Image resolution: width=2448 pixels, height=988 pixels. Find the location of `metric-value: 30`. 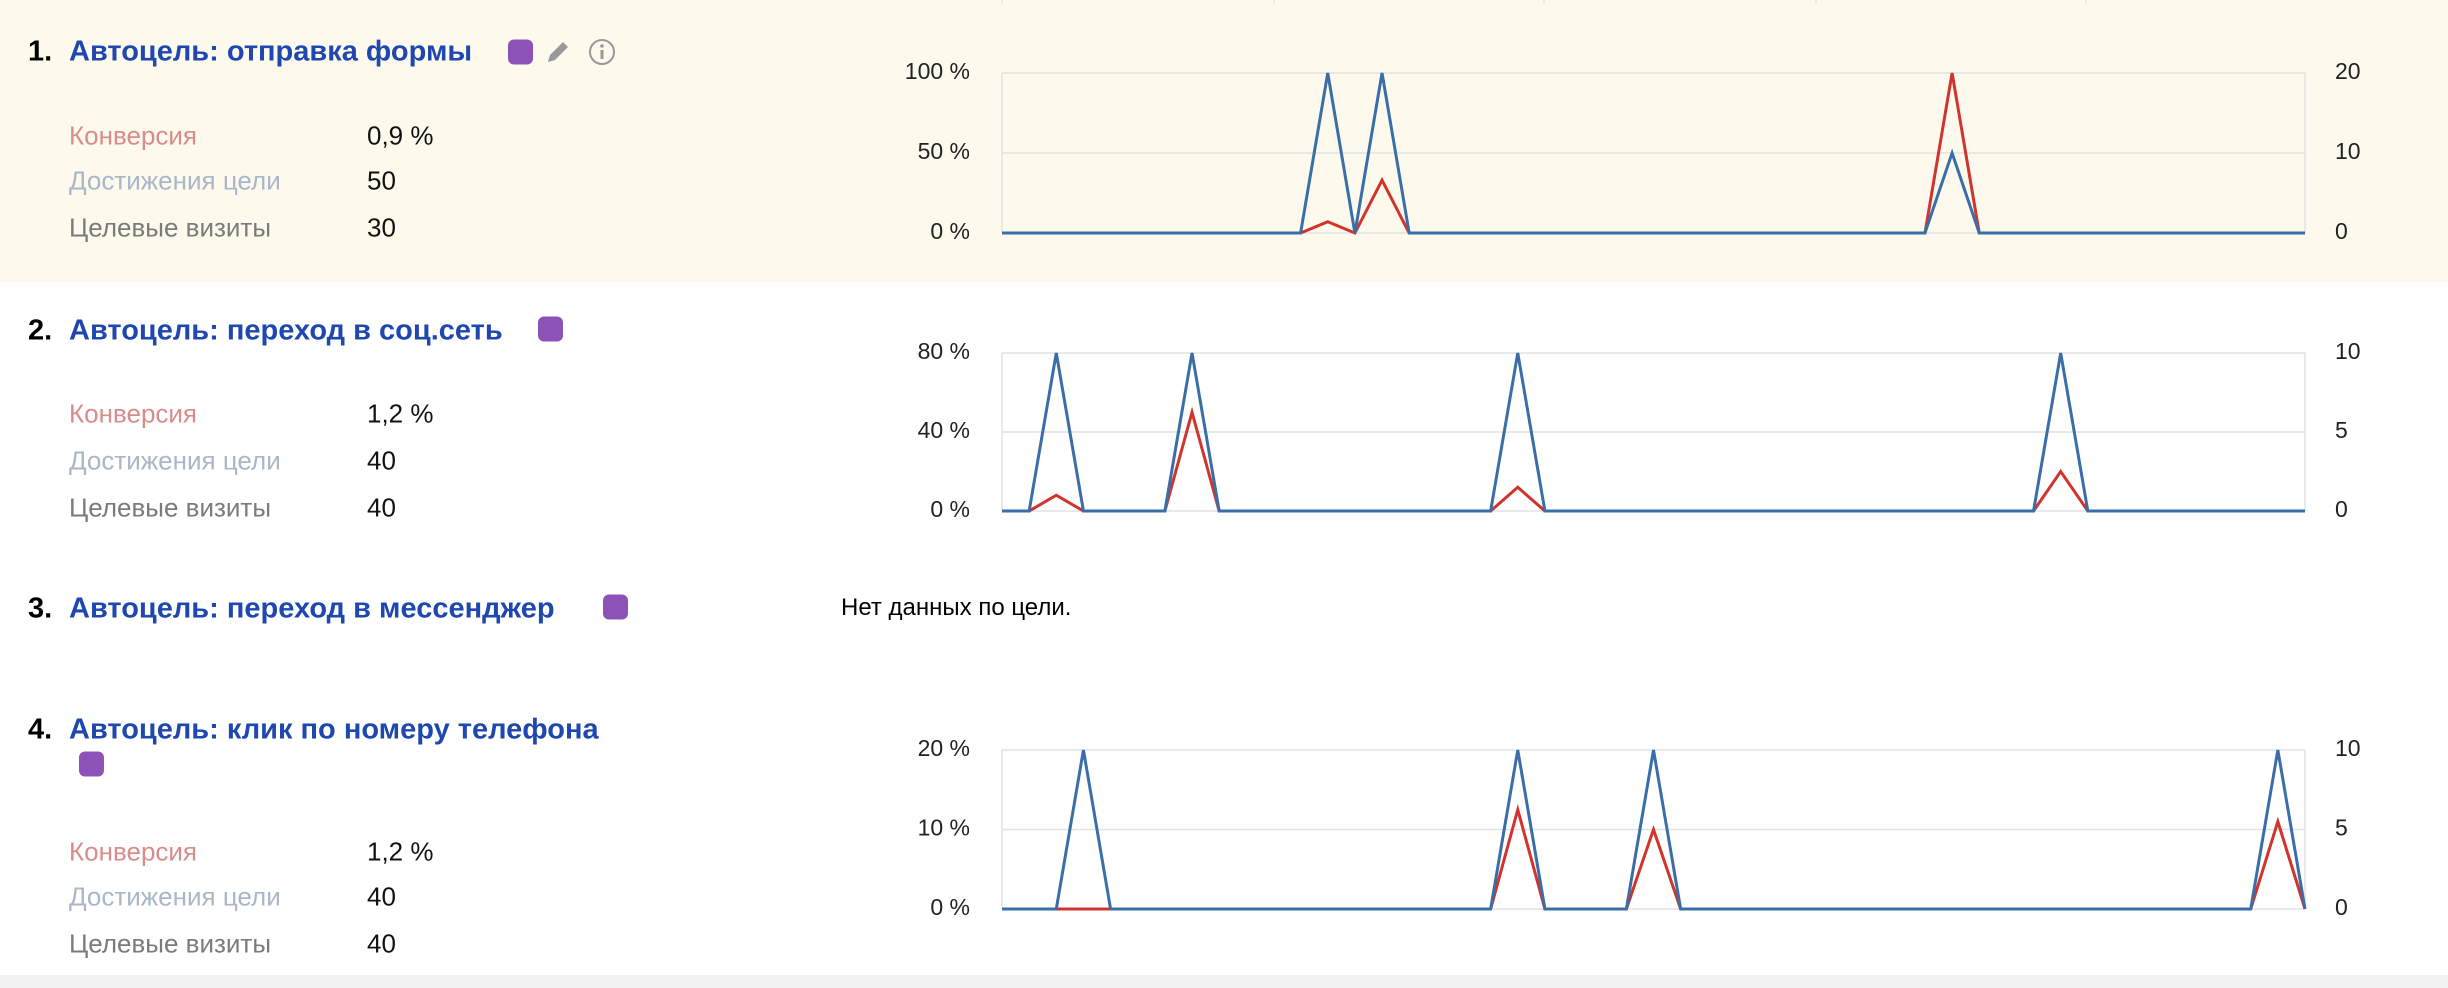

metric-value: 30 is located at coordinates (381, 227).